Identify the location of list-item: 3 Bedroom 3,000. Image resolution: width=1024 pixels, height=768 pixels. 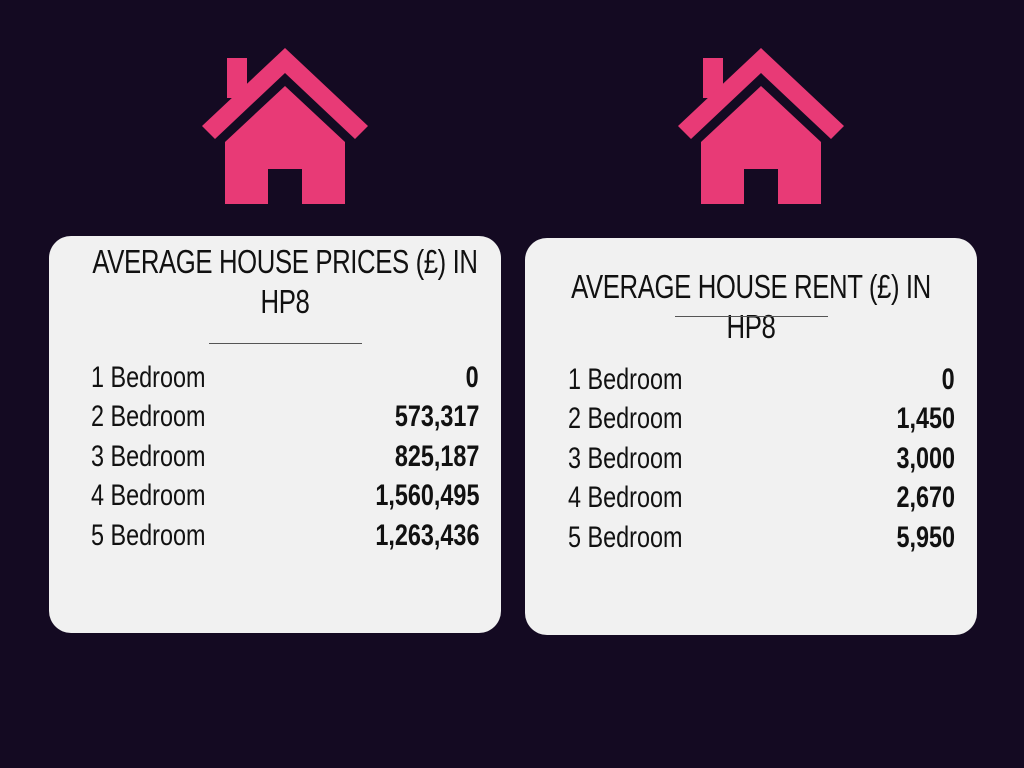
(761, 460).